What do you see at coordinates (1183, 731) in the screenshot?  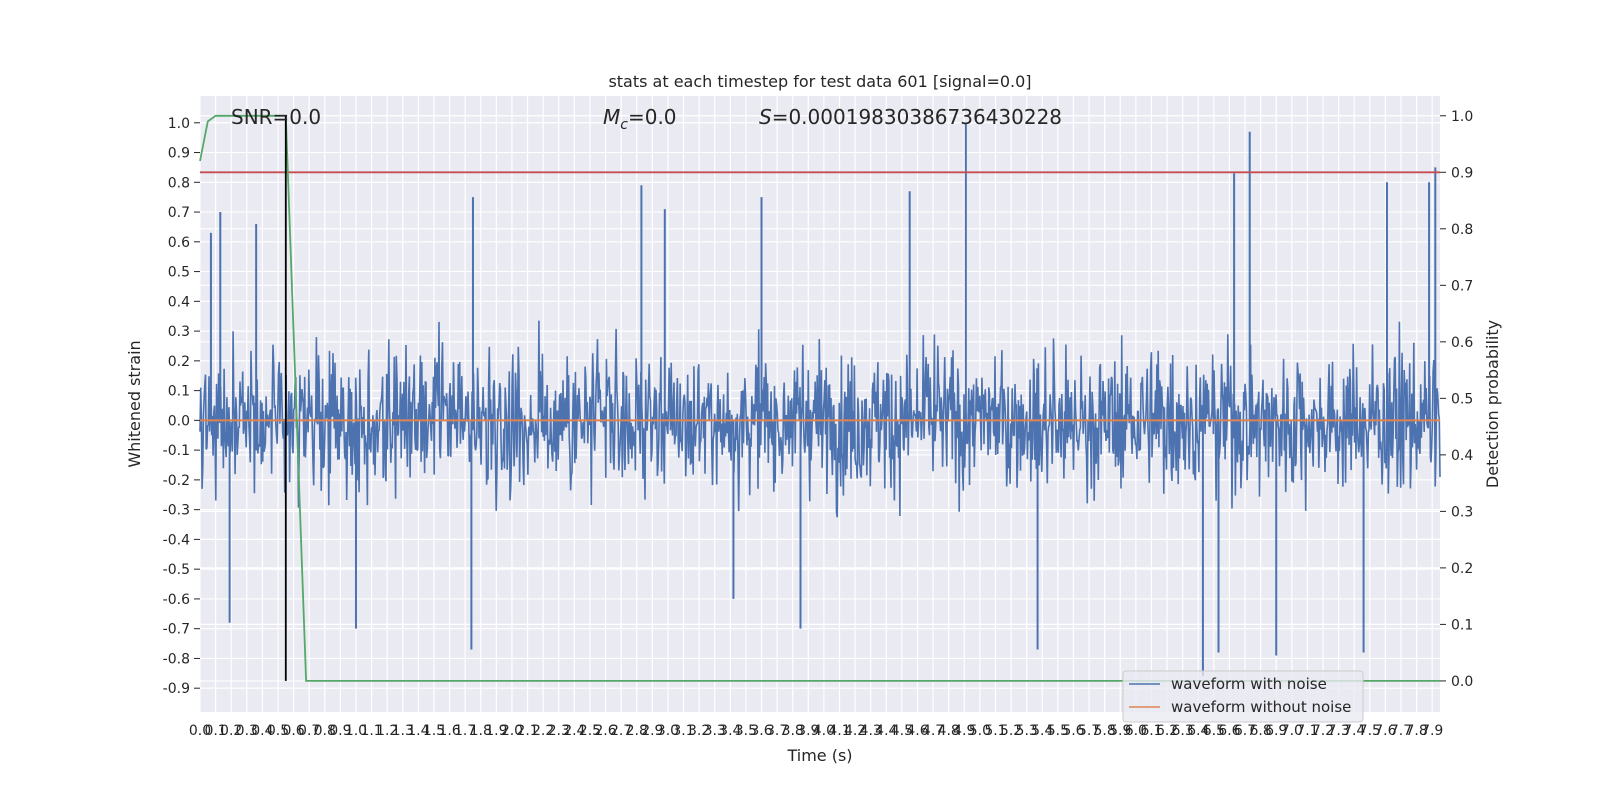 I see `x-tick-label: 6.3` at bounding box center [1183, 731].